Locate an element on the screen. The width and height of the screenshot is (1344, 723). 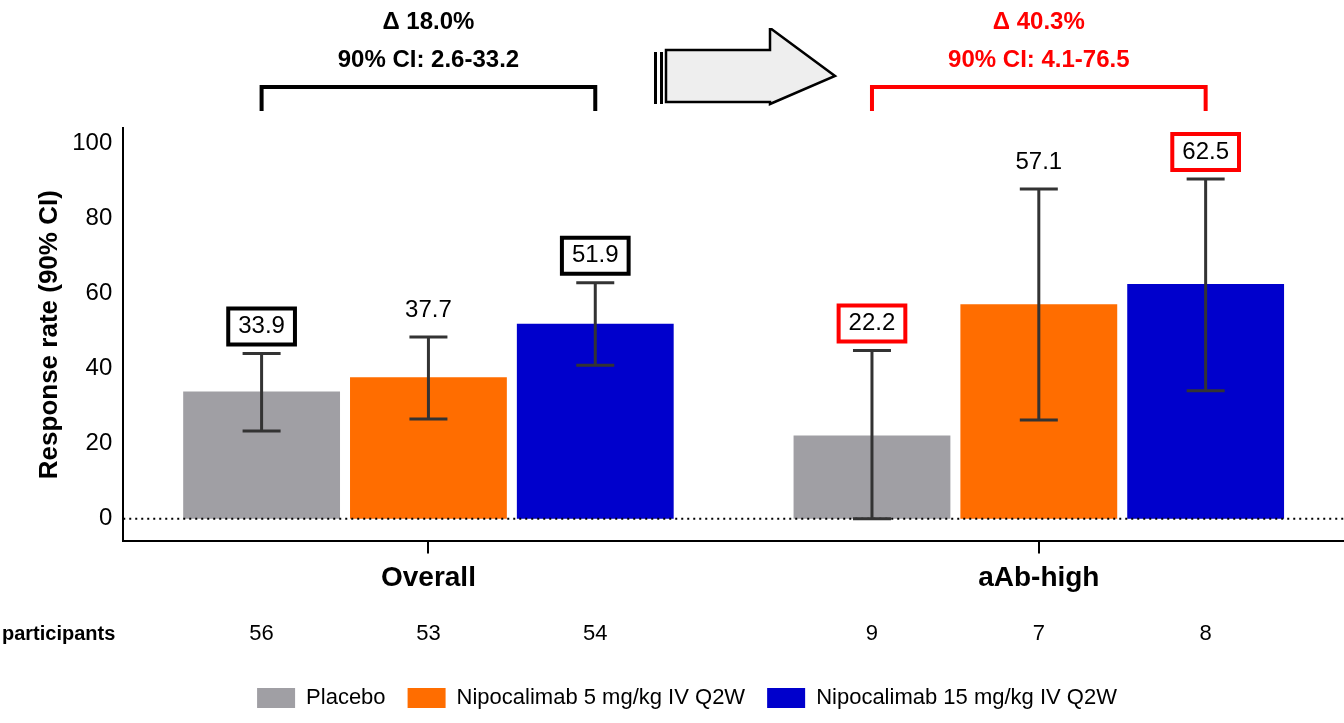
y-tick-label: 100 is located at coordinates (92, 141).